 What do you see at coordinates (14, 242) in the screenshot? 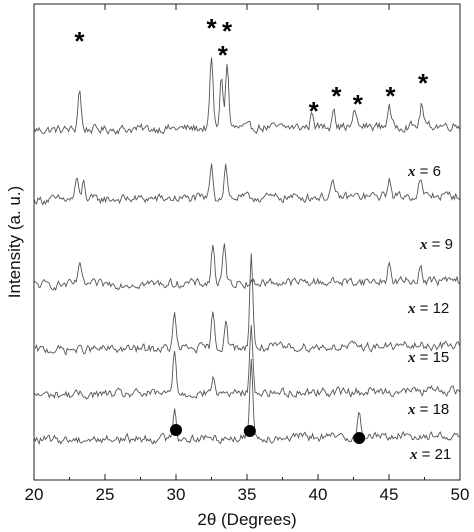
I see `y-axis-title: Intensity (a. u.)` at bounding box center [14, 242].